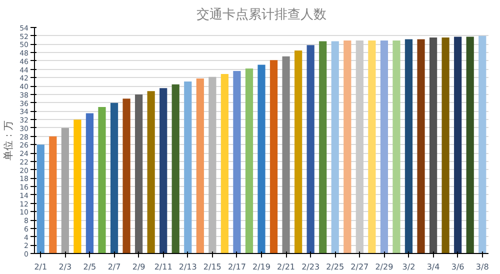 This screenshot has height=274, width=500. I want to click on x-tick-label: 2/11, so click(163, 267).